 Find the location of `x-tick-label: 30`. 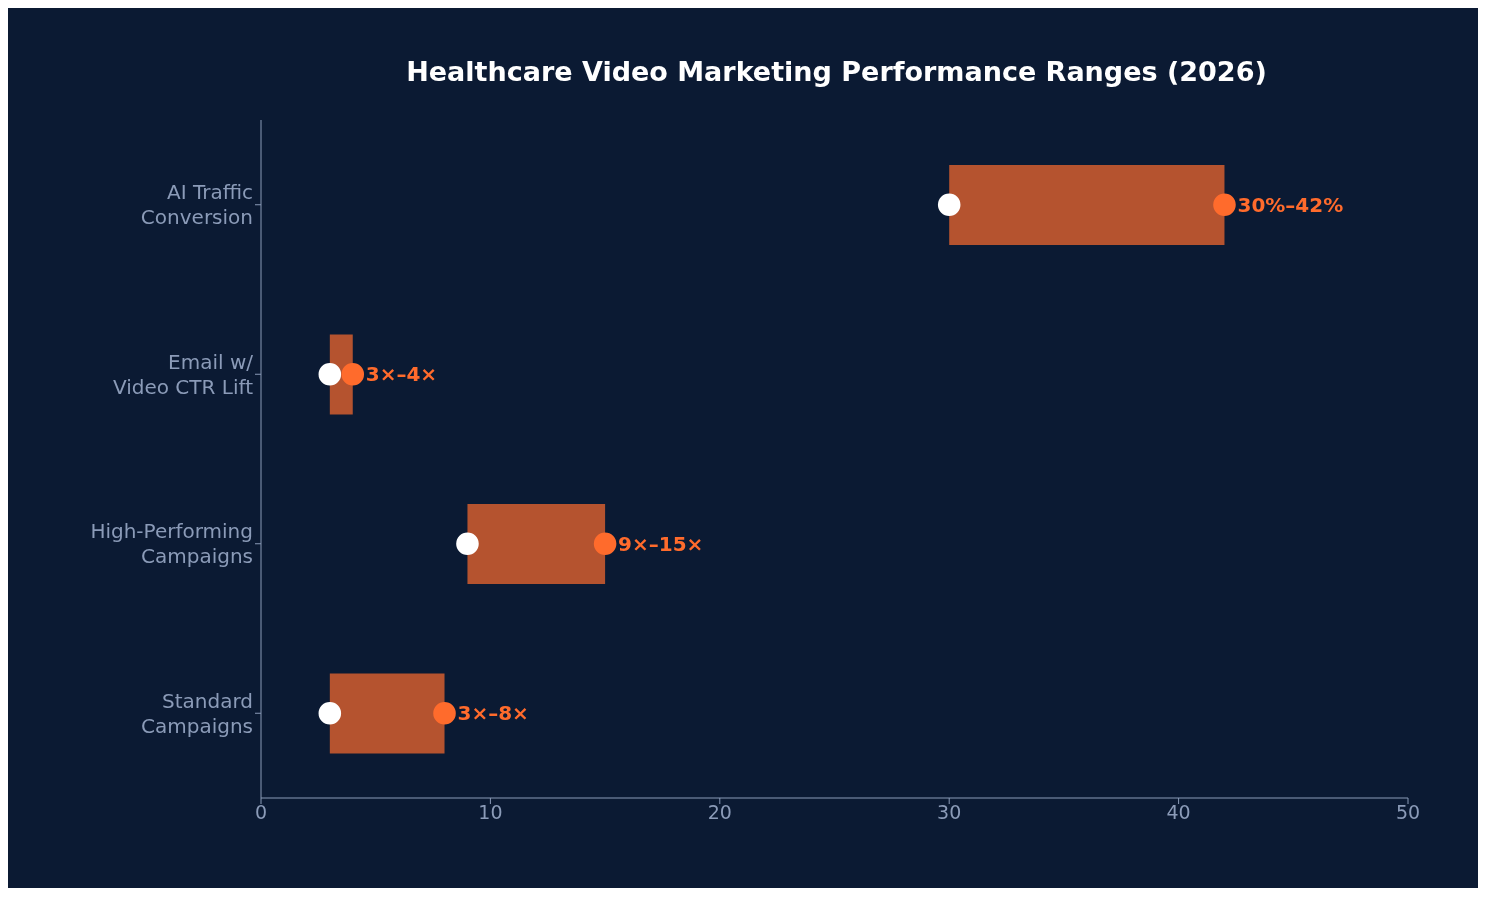

x-tick-label: 30 is located at coordinates (949, 812).